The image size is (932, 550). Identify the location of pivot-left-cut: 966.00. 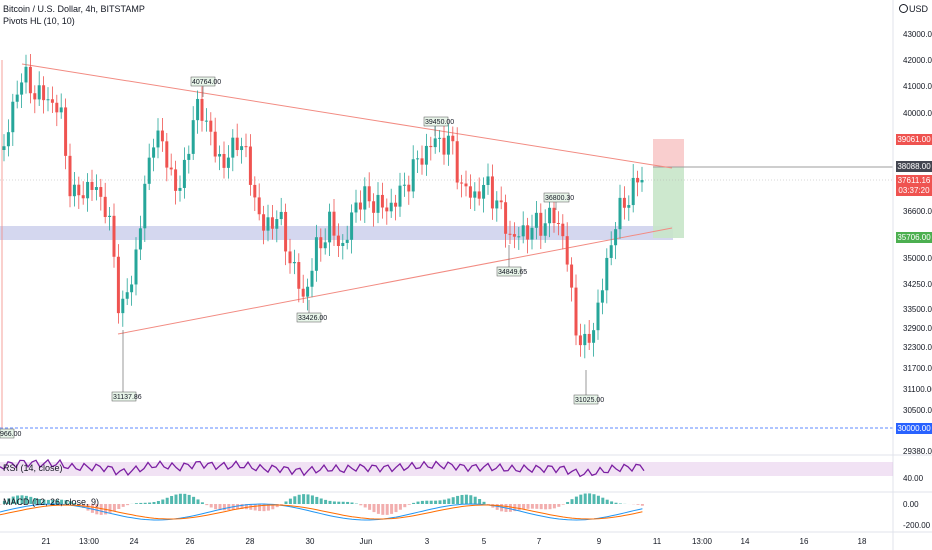
(11, 434).